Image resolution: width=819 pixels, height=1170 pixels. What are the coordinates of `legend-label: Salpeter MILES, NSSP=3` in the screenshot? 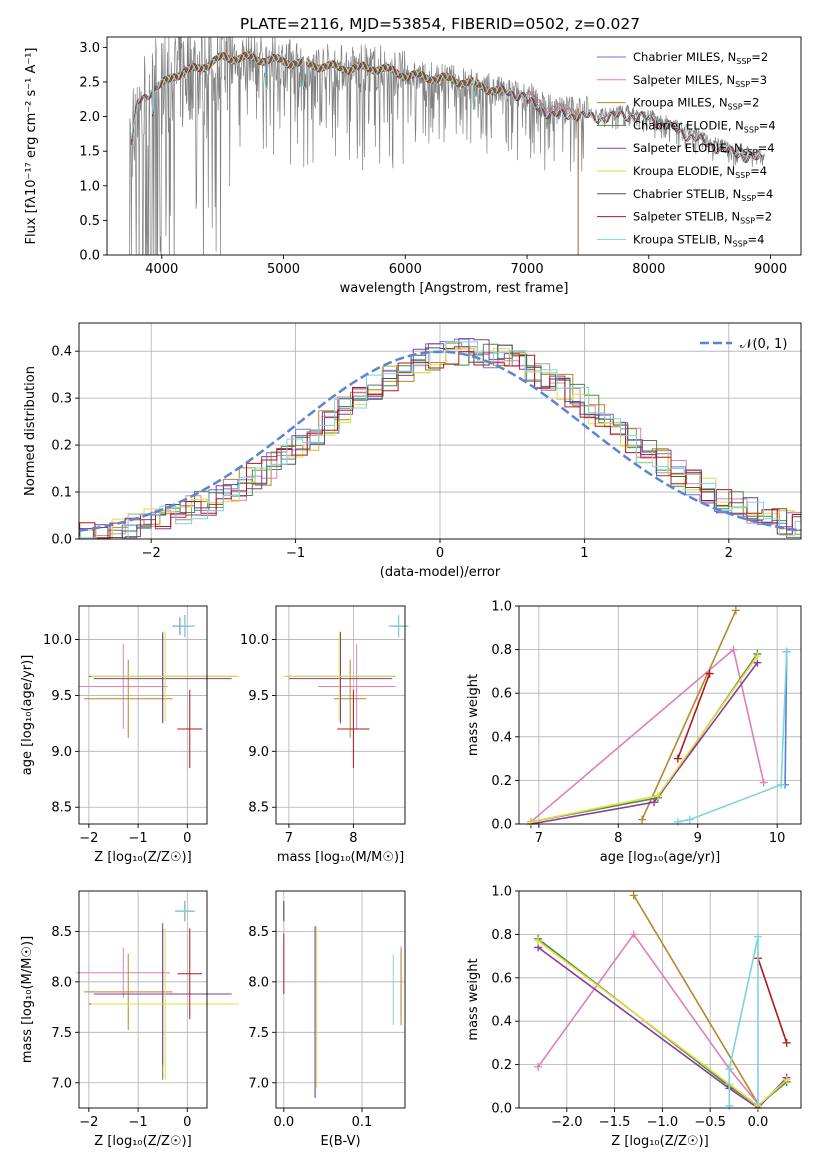 It's located at (700, 81).